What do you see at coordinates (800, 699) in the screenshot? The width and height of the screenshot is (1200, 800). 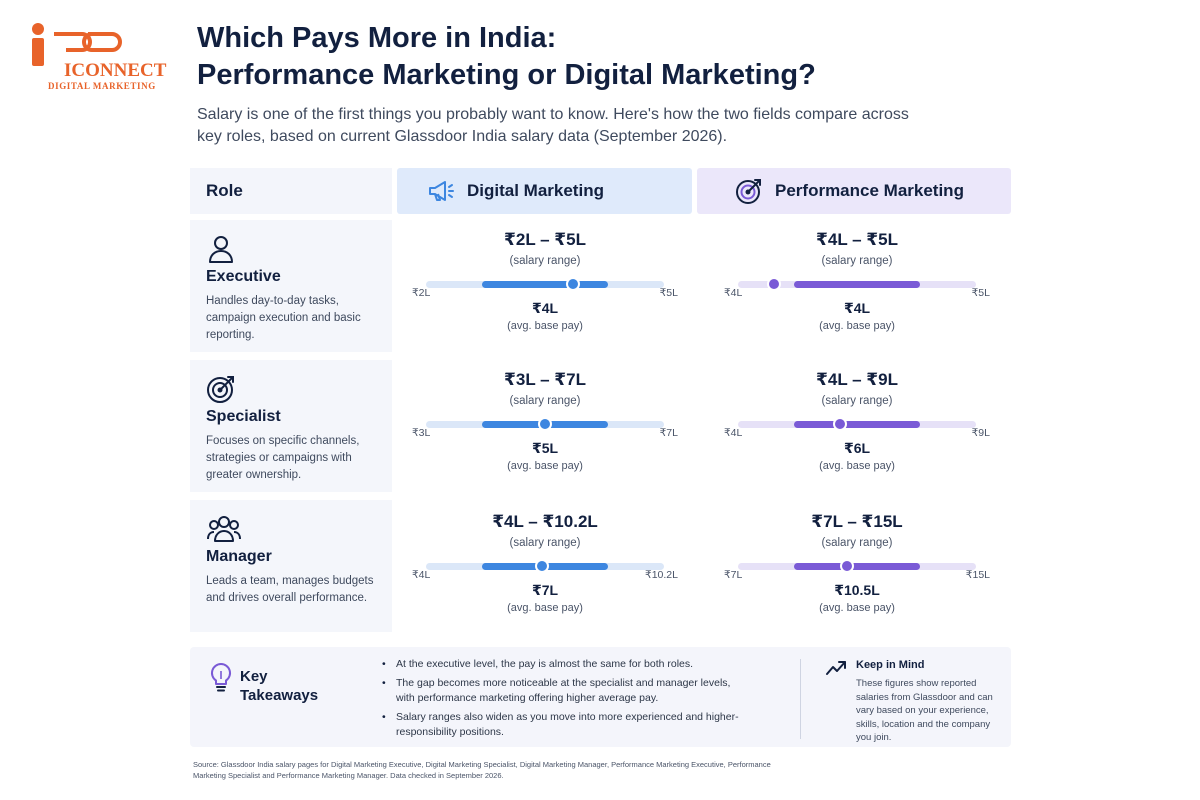 I see `takeaways-divider` at bounding box center [800, 699].